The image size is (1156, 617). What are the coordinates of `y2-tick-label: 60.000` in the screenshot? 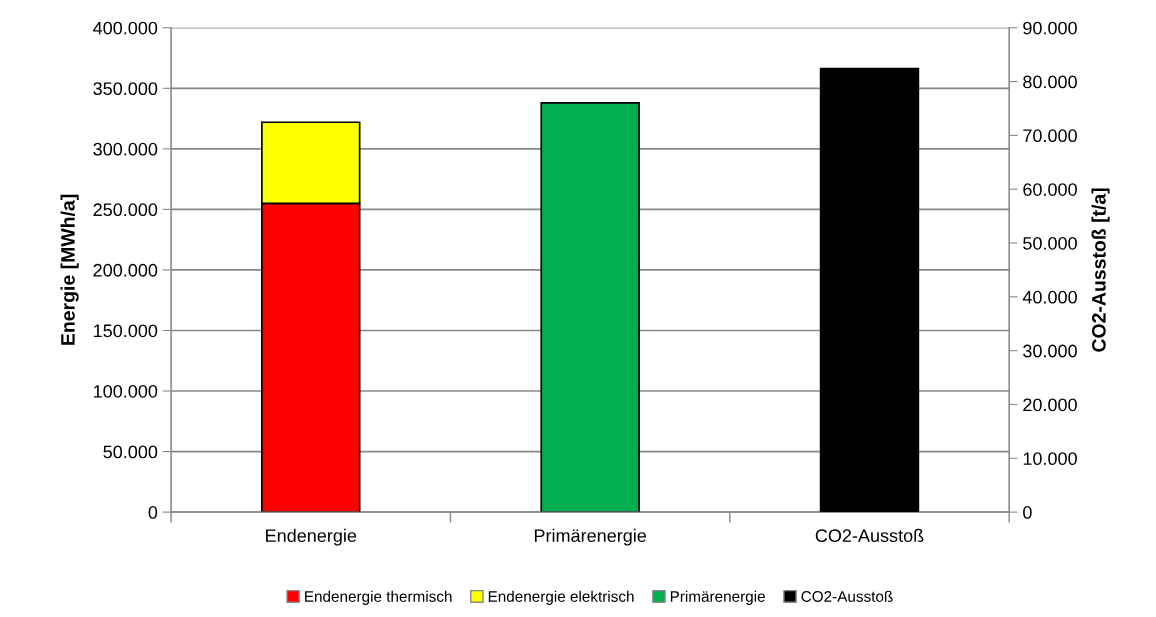 It's located at (1050, 189).